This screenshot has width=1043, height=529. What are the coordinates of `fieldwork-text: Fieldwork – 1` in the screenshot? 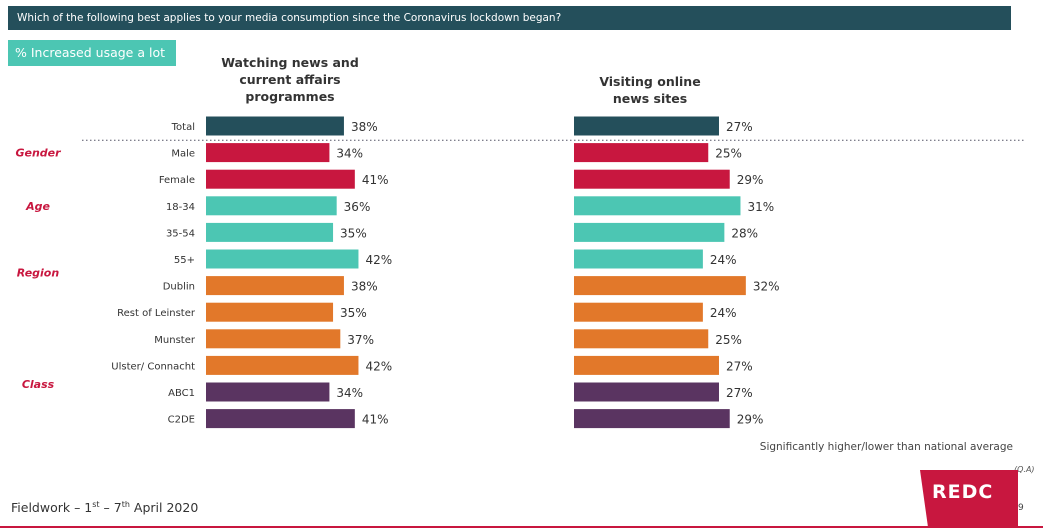 It's located at (52, 508).